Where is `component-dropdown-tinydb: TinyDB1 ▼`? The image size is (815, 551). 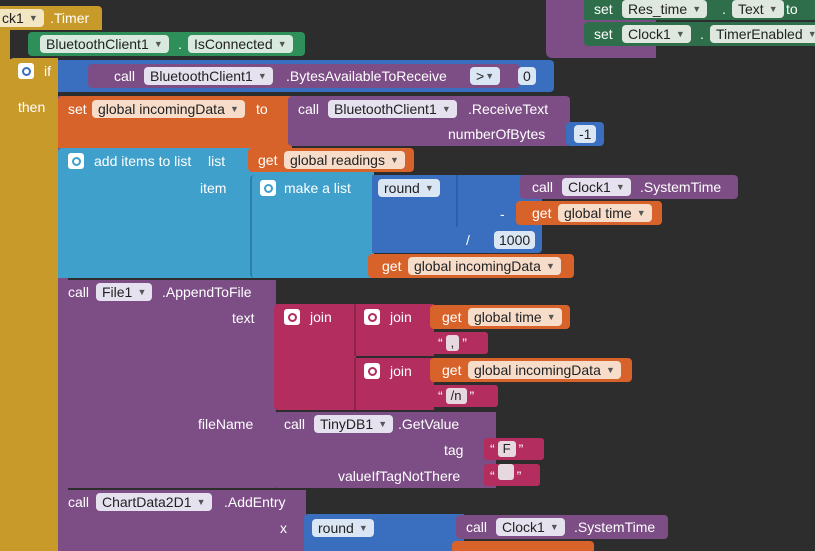 component-dropdown-tinydb: TinyDB1 ▼ is located at coordinates (354, 424).